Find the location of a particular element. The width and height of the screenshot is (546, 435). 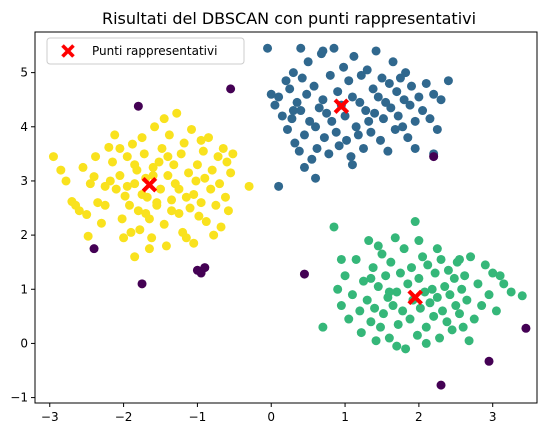

x-tick-label: 3 is located at coordinates (493, 417).